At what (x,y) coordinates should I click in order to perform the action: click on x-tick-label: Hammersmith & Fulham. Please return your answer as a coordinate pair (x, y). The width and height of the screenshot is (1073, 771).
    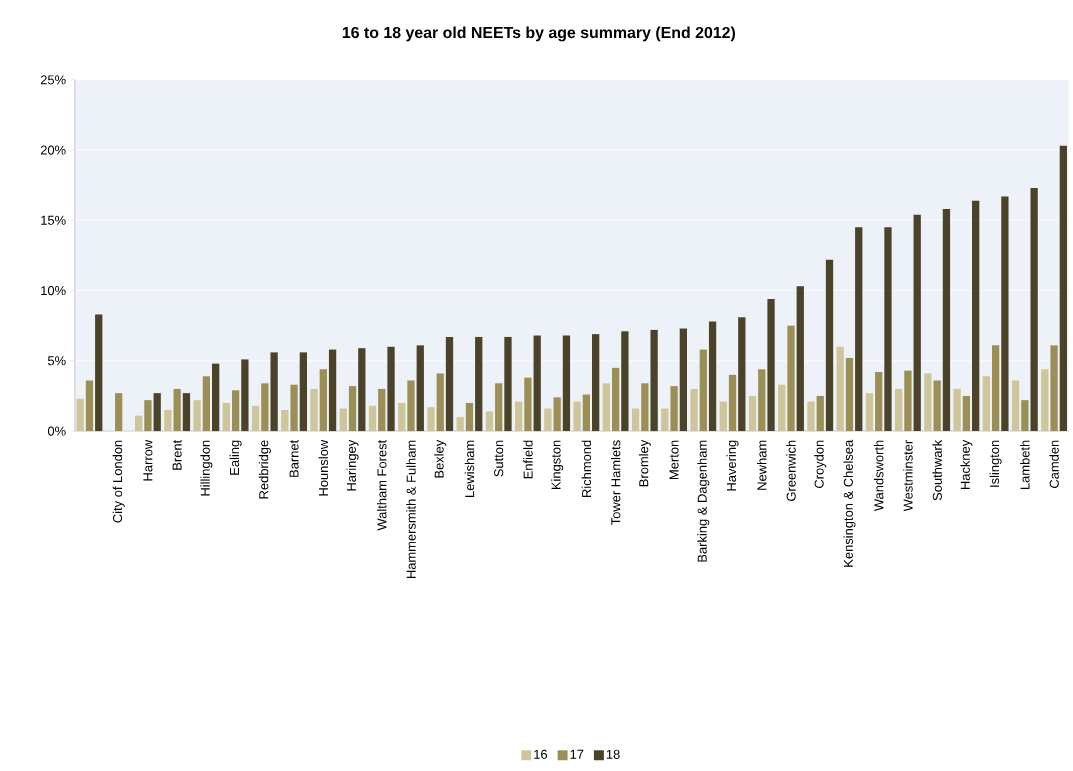
    Looking at the image, I should click on (411, 509).